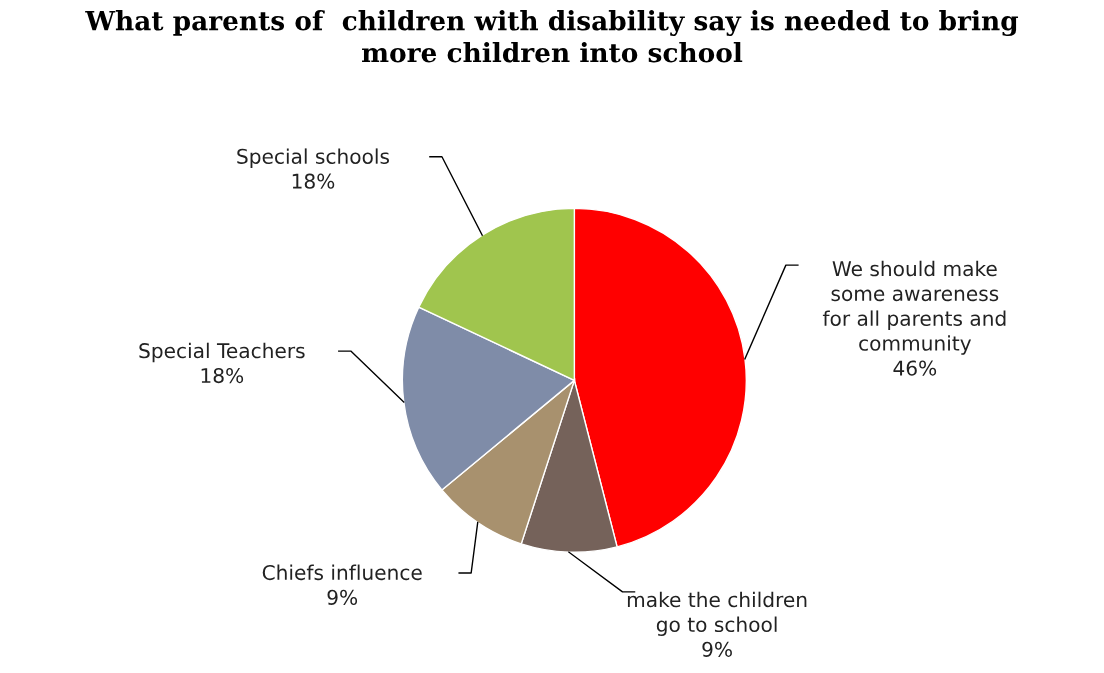  I want to click on slice-label: We should make some awareness for all parents and community, so click(914, 307).